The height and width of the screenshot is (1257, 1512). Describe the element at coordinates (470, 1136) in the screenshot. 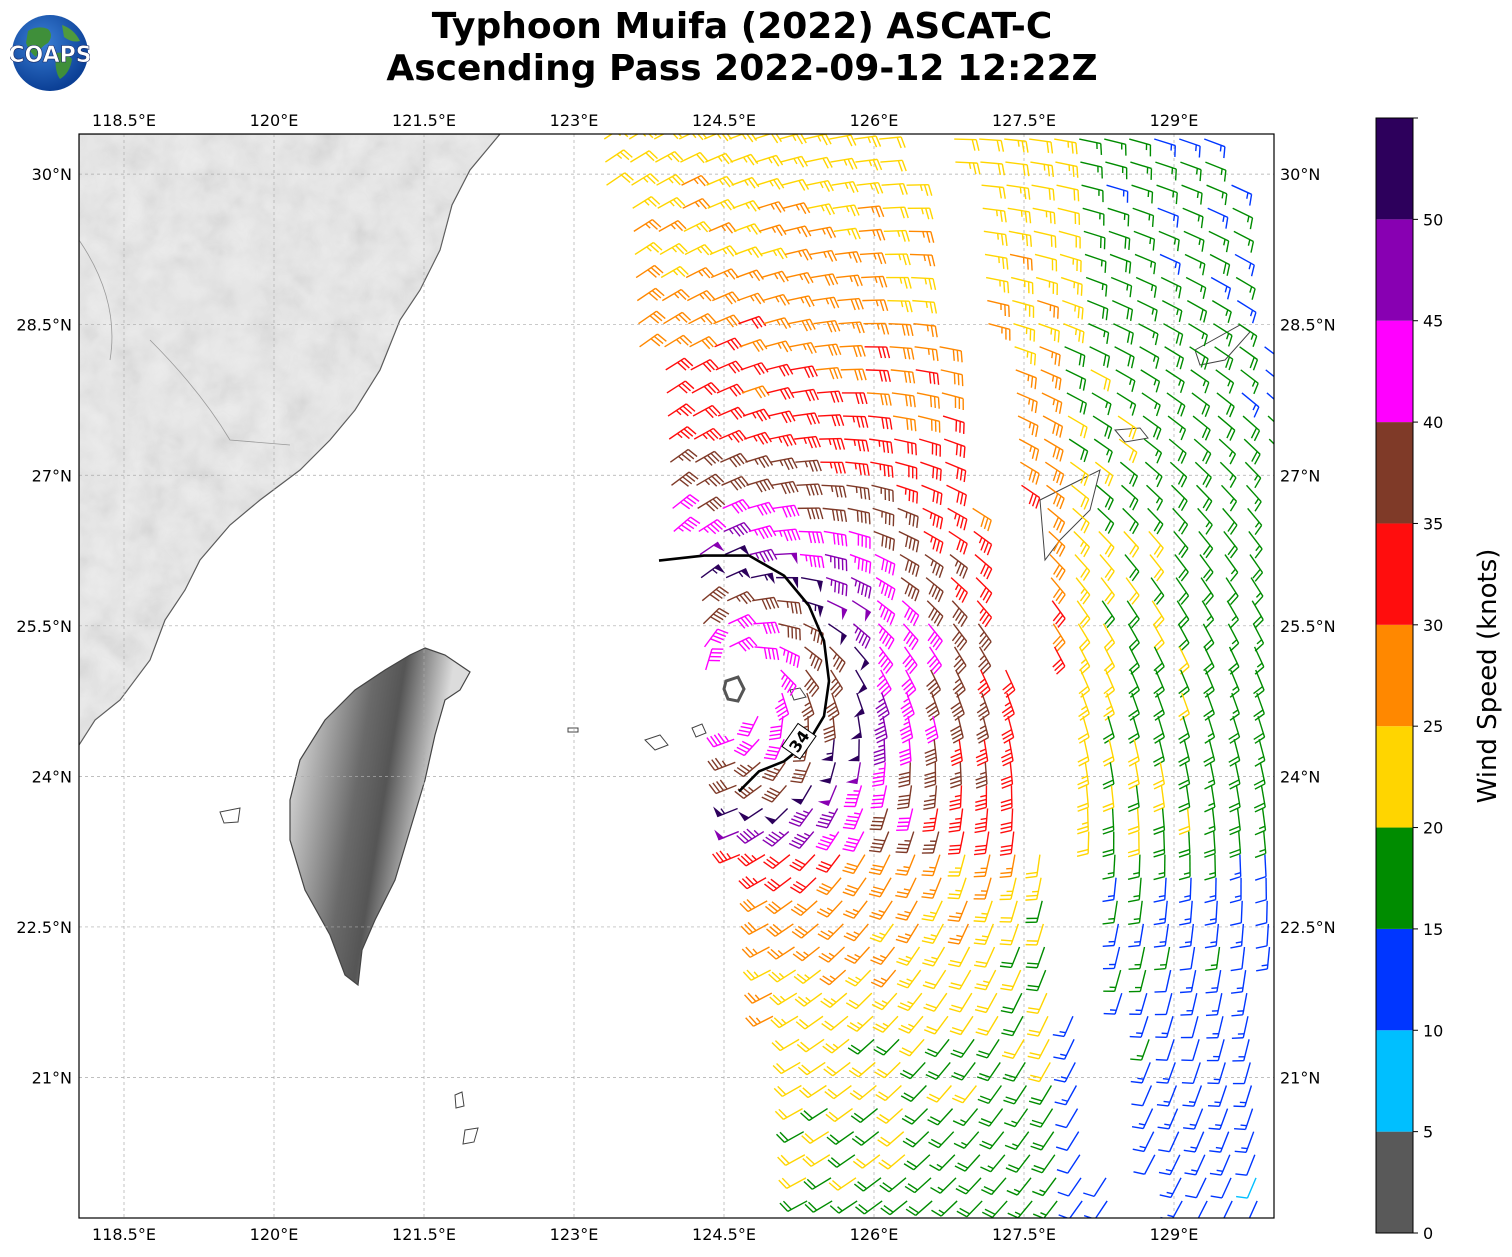

I see `babuyan-island` at that location.